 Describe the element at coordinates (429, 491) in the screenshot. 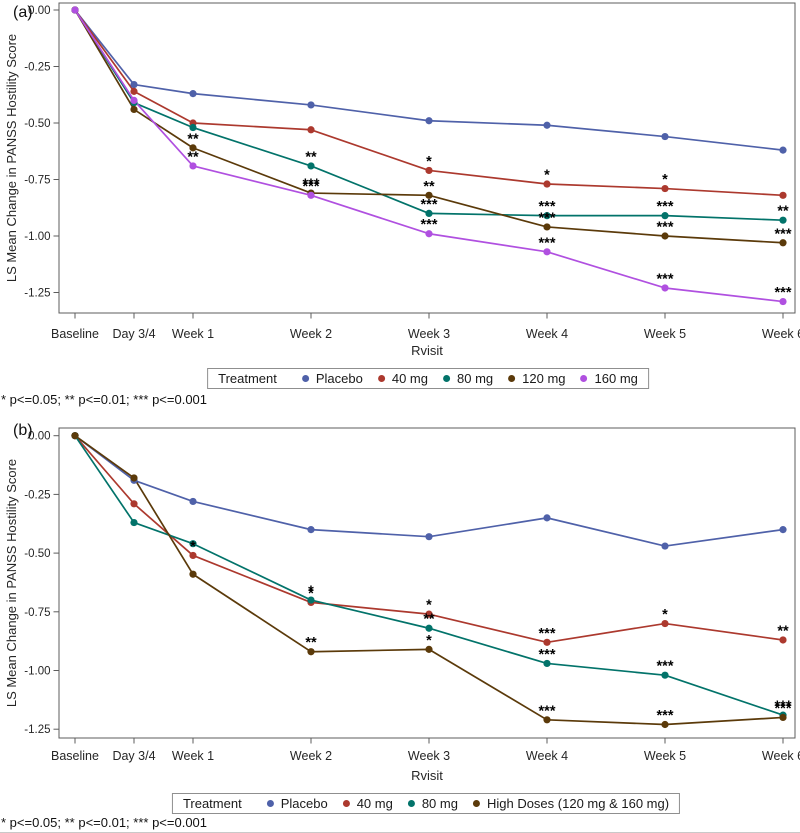

I see `series-line-placebo` at that location.